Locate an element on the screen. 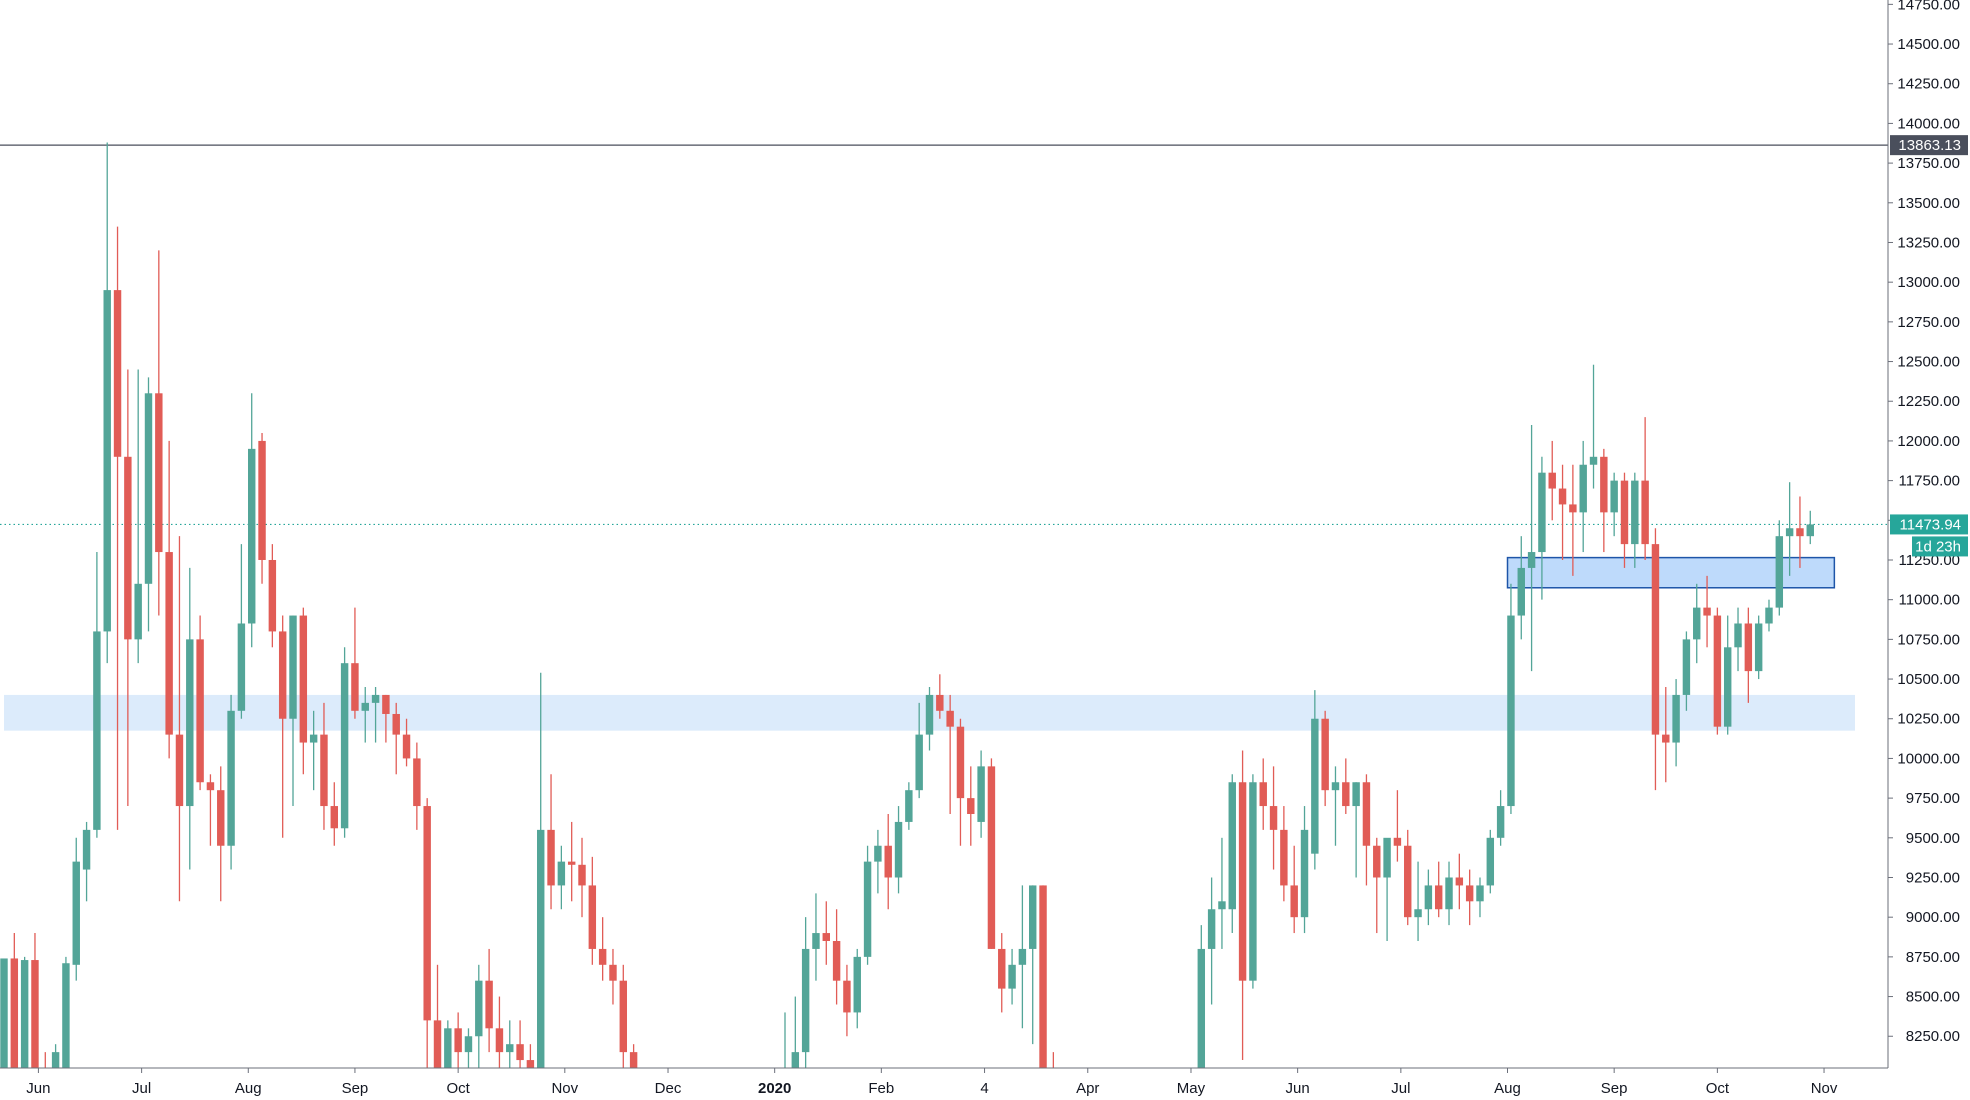 This screenshot has width=1970, height=1100. x-tick-label: Jul is located at coordinates (1400, 1088).